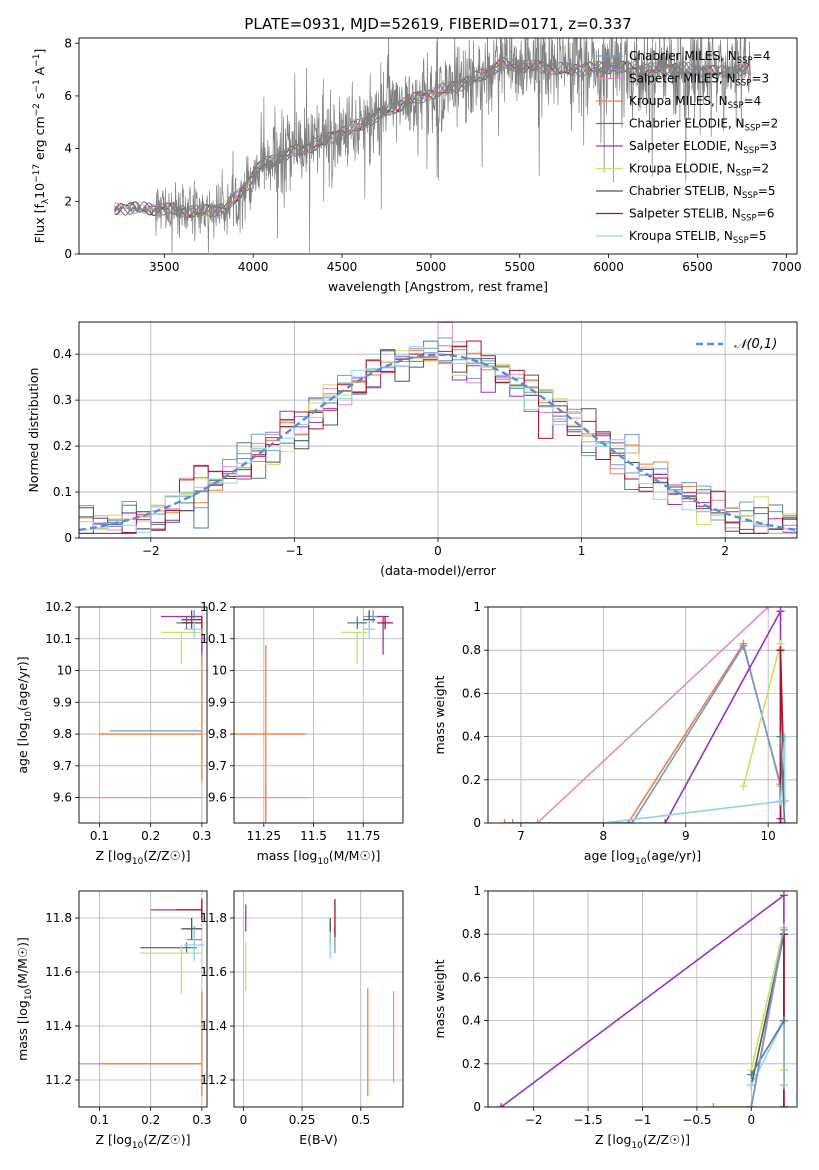  What do you see at coordinates (295, 551) in the screenshot?
I see `x-tick-label: −1` at bounding box center [295, 551].